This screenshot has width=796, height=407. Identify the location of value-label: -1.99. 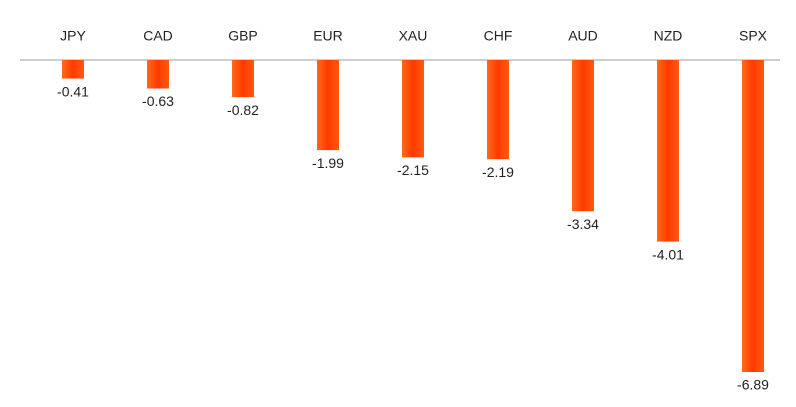
(328, 163).